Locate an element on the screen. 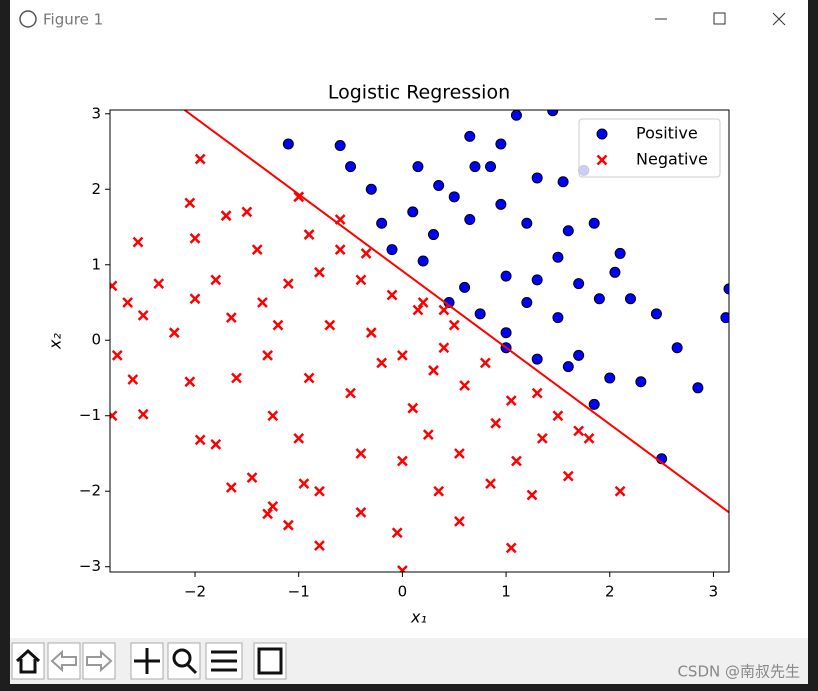 Image resolution: width=818 pixels, height=691 pixels. x-tick-label: −2 is located at coordinates (195, 592).